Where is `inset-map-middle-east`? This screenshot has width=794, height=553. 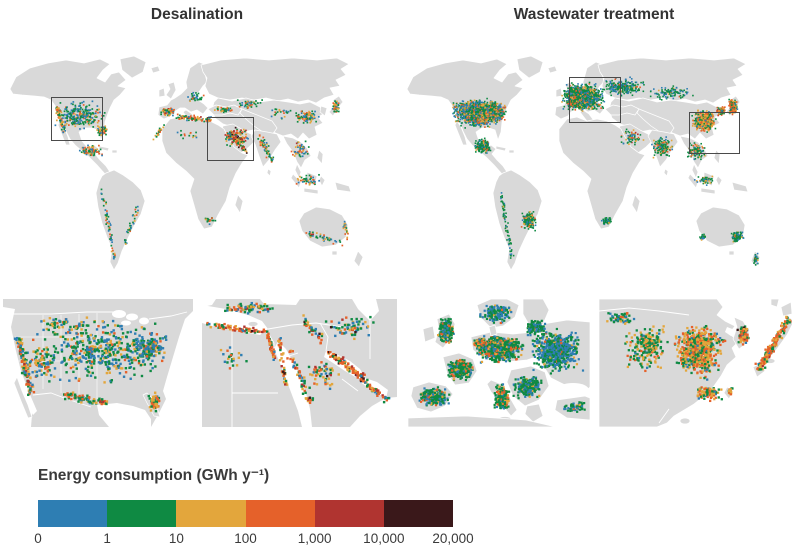
inset-map-middle-east is located at coordinates (299, 363).